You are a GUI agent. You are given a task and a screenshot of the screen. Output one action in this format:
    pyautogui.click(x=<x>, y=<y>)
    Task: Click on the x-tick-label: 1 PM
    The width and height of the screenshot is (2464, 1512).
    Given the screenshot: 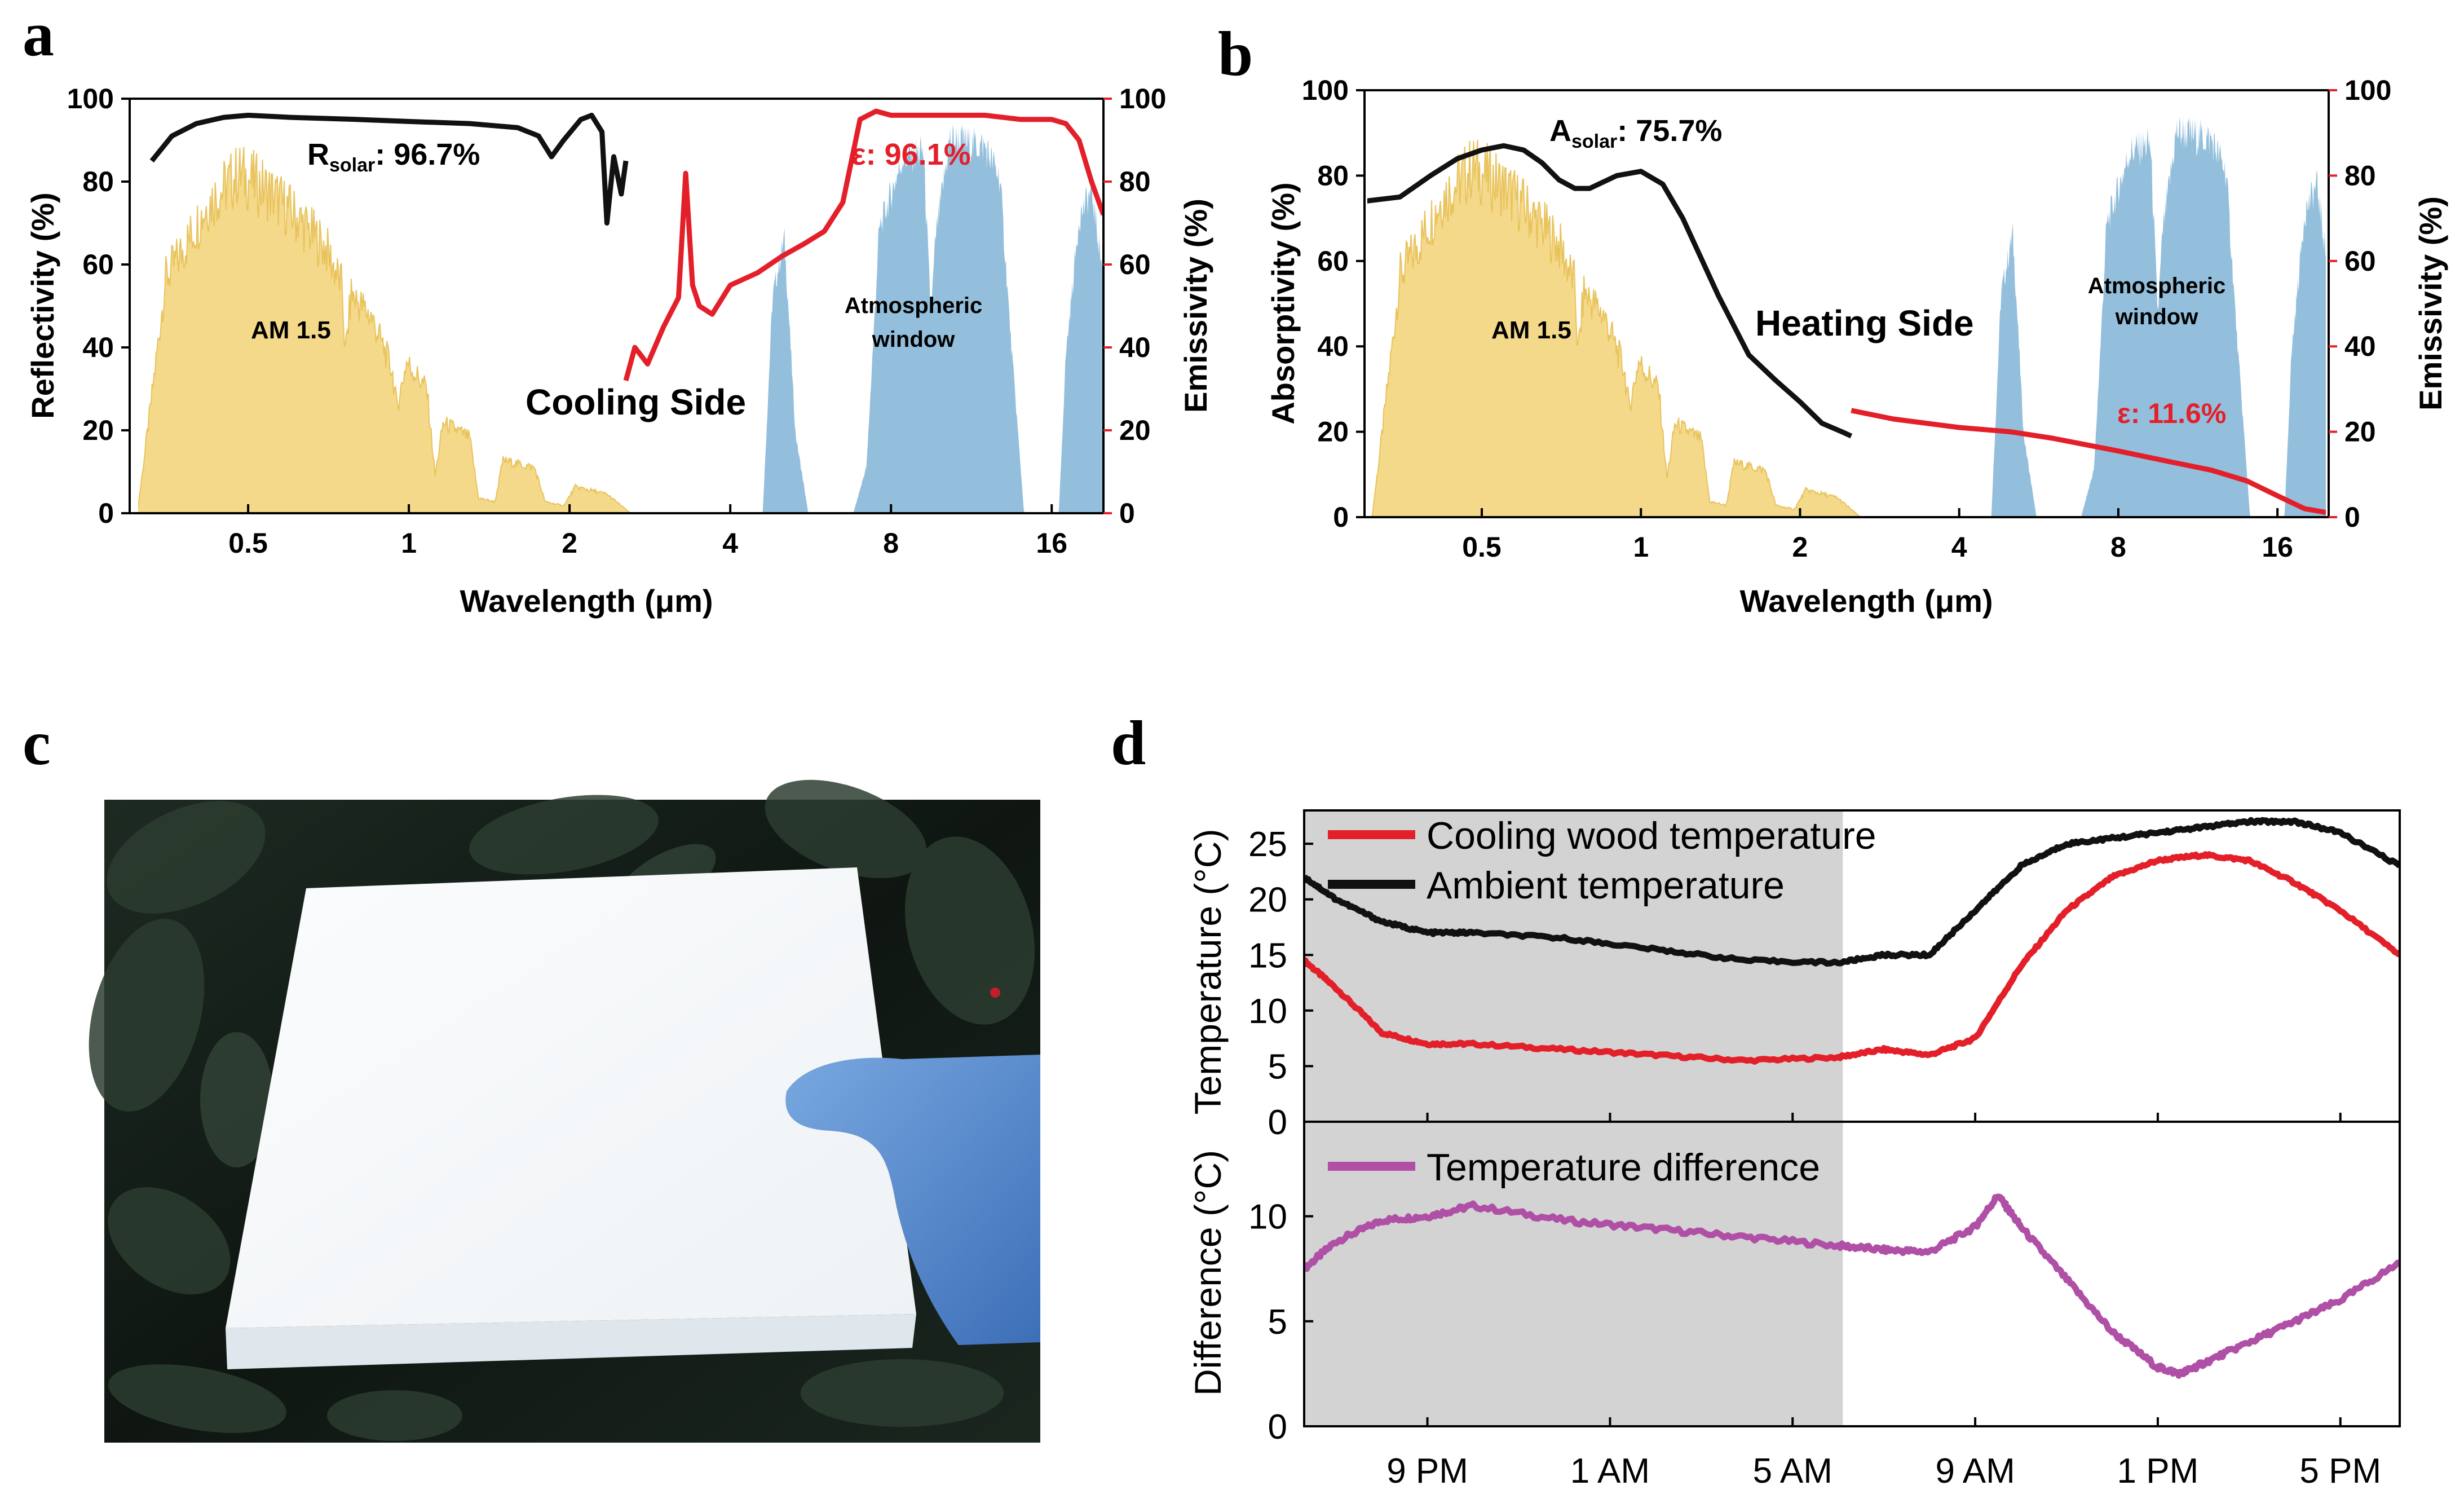 What is the action you would take?
    pyautogui.click(x=2158, y=1471)
    